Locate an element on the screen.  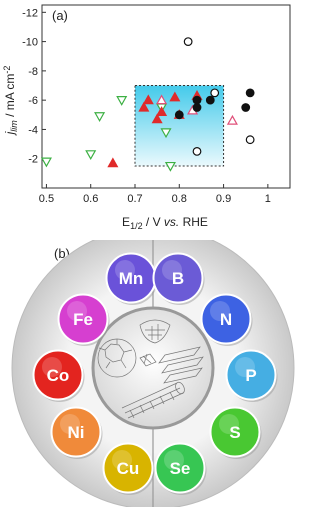
element: S is located at coordinates (235, 432).